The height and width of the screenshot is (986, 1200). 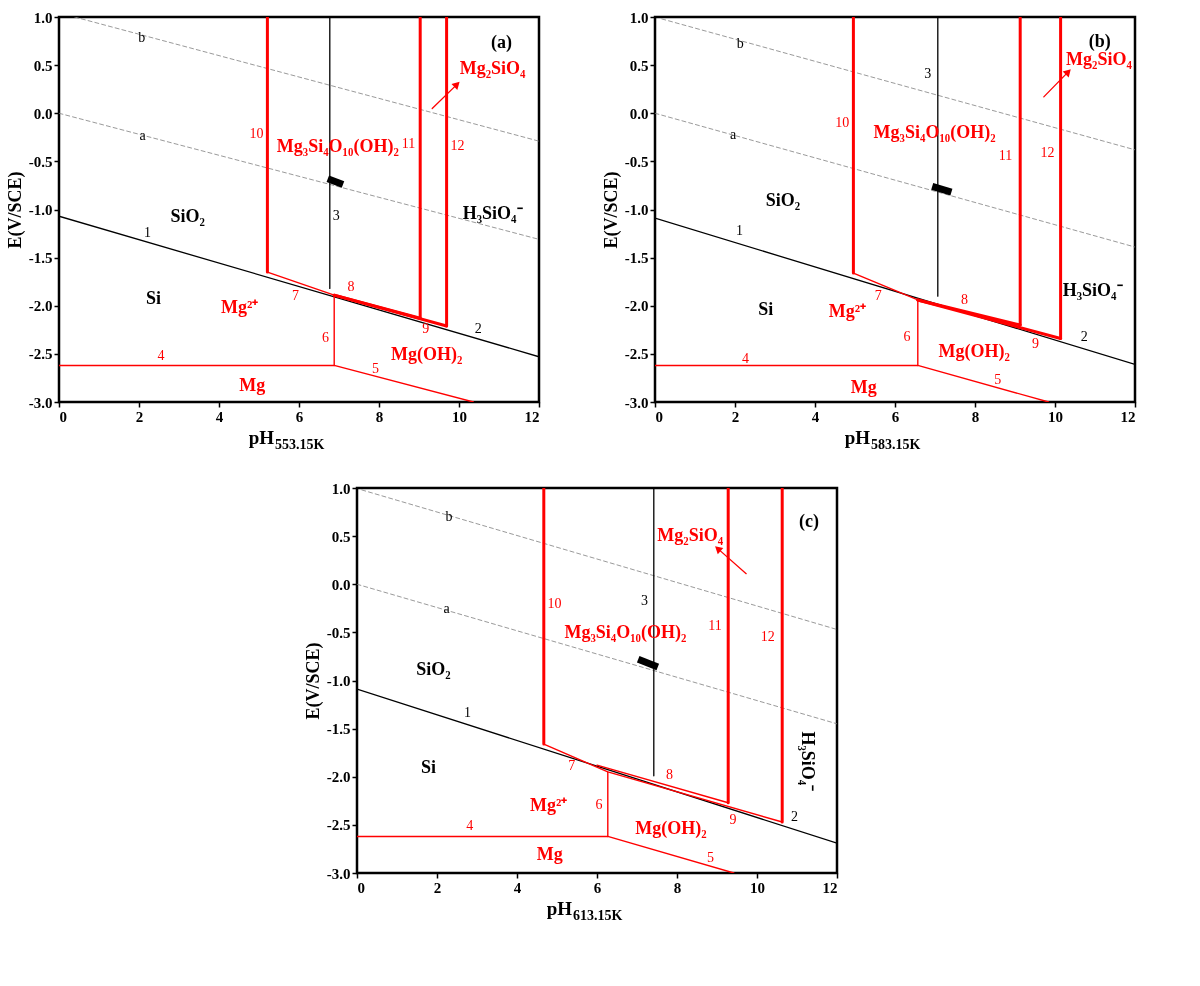 What do you see at coordinates (636, 161) in the screenshot?
I see `y-tick-label: -0.5` at bounding box center [636, 161].